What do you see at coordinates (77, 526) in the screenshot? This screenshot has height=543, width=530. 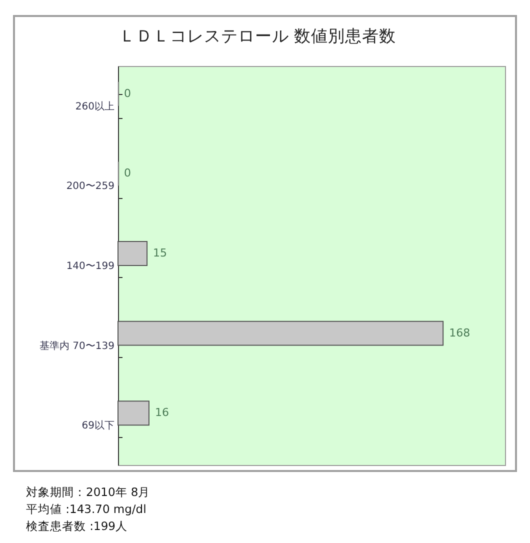 I see `text: 検査患者数 :199人` at bounding box center [77, 526].